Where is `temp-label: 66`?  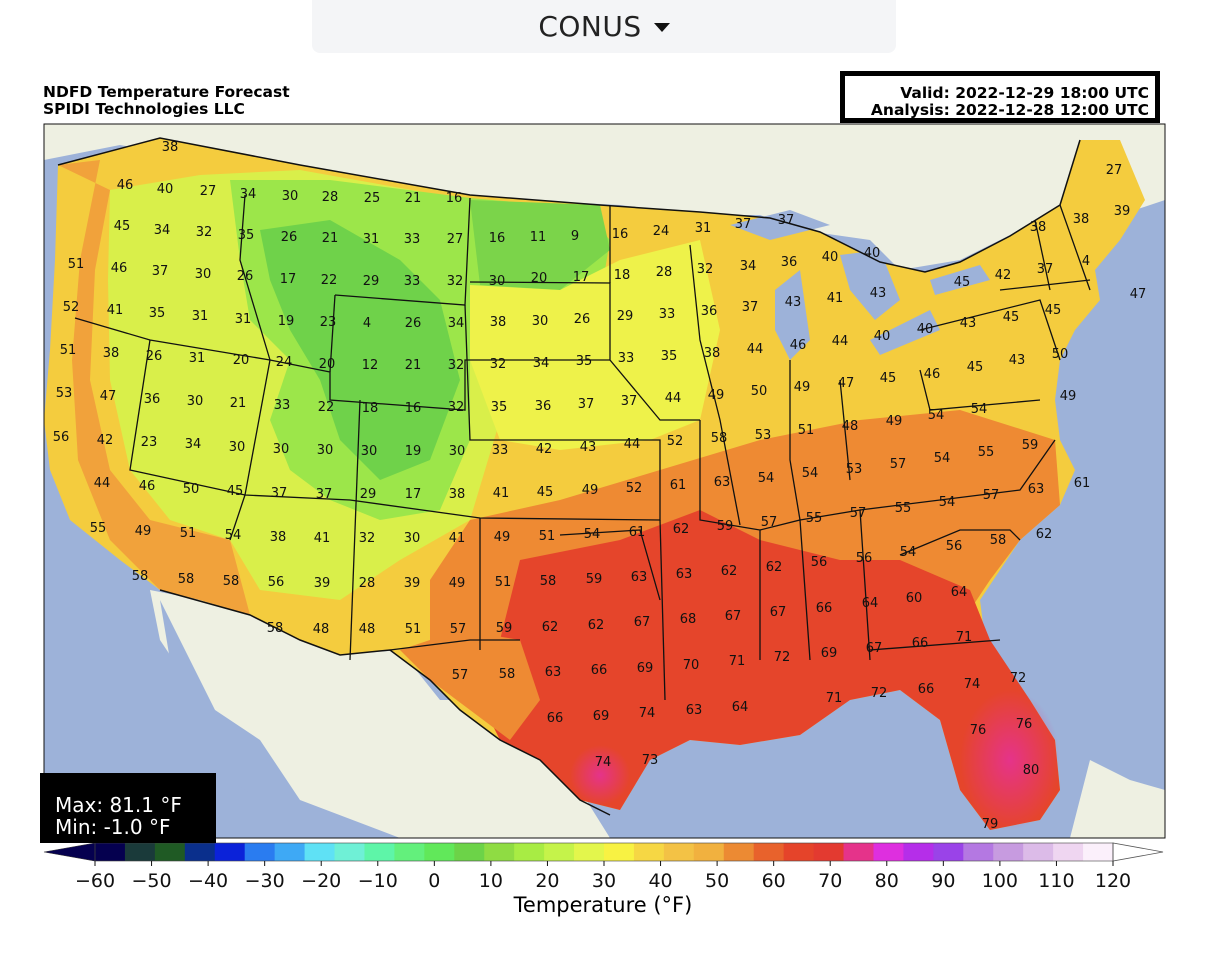 temp-label: 66 is located at coordinates (926, 689).